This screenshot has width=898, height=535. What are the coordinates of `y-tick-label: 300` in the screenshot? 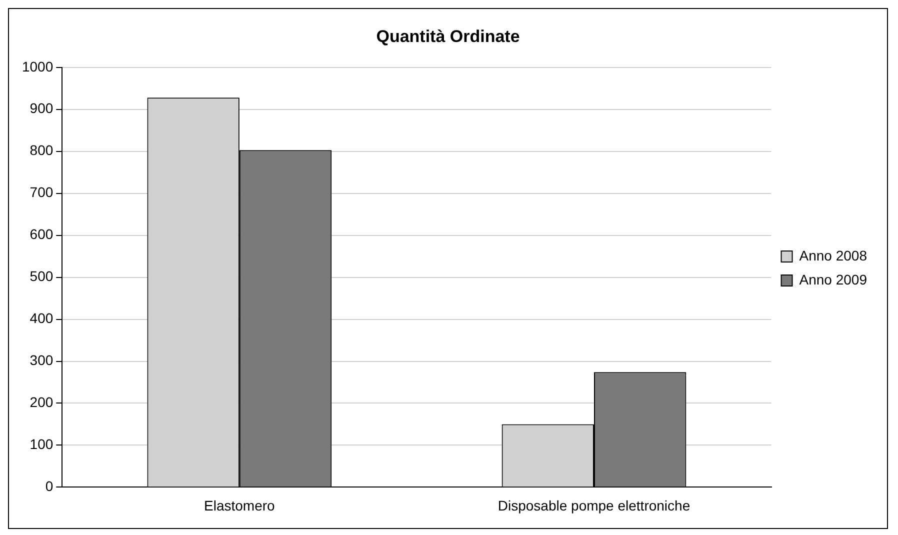 It's located at (42, 360).